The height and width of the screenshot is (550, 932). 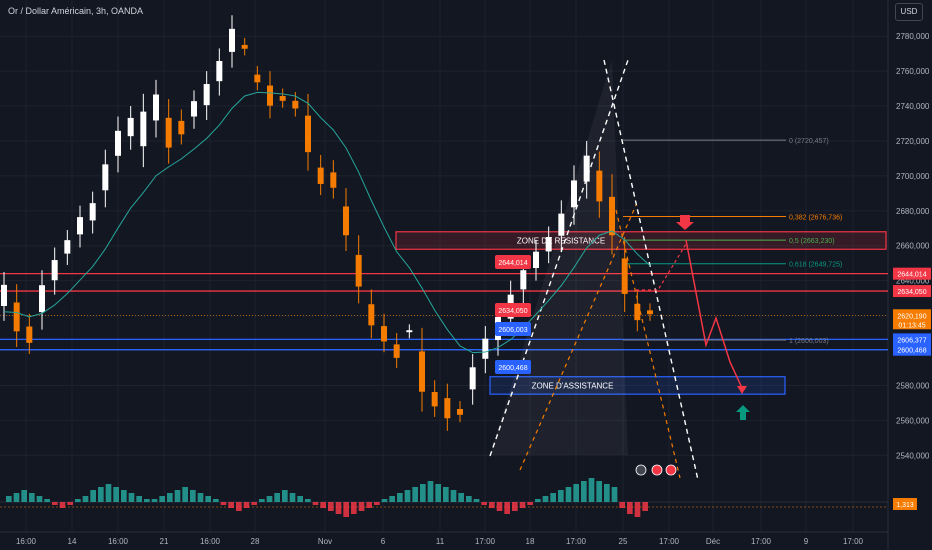 What do you see at coordinates (815, 218) in the screenshot?
I see `fib-level-label: 0,382 (2676,736)` at bounding box center [815, 218].